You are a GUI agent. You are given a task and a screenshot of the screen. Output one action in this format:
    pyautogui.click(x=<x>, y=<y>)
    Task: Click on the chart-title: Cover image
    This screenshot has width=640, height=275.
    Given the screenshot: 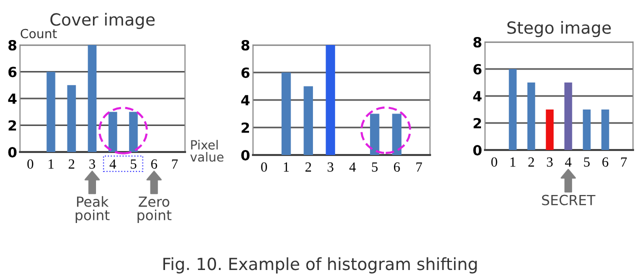 What is the action you would take?
    pyautogui.click(x=102, y=21)
    